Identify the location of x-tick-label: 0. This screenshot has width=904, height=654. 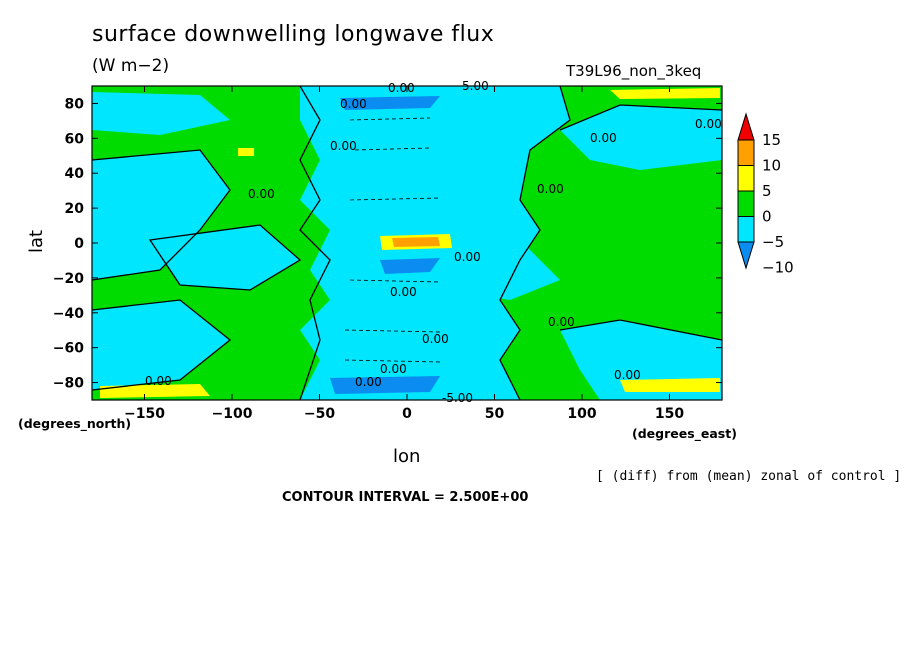
(407, 414).